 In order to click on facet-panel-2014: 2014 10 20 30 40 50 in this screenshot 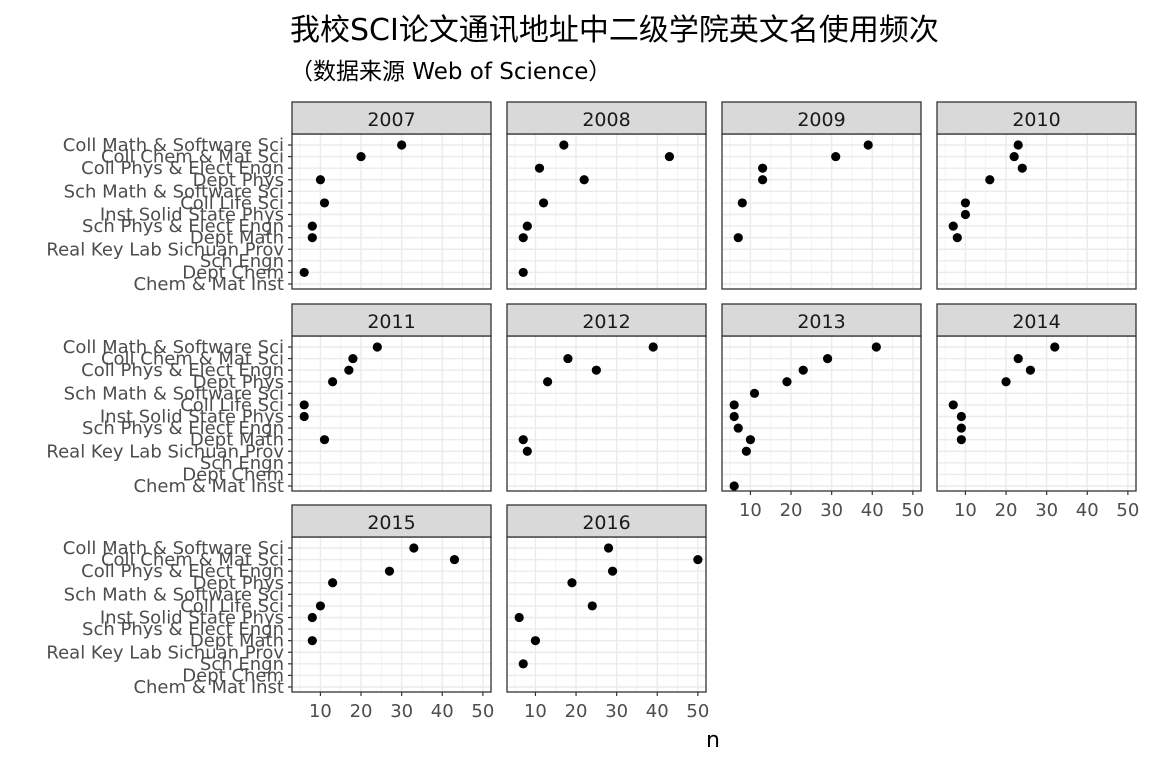, I will do `click(1037, 412)`.